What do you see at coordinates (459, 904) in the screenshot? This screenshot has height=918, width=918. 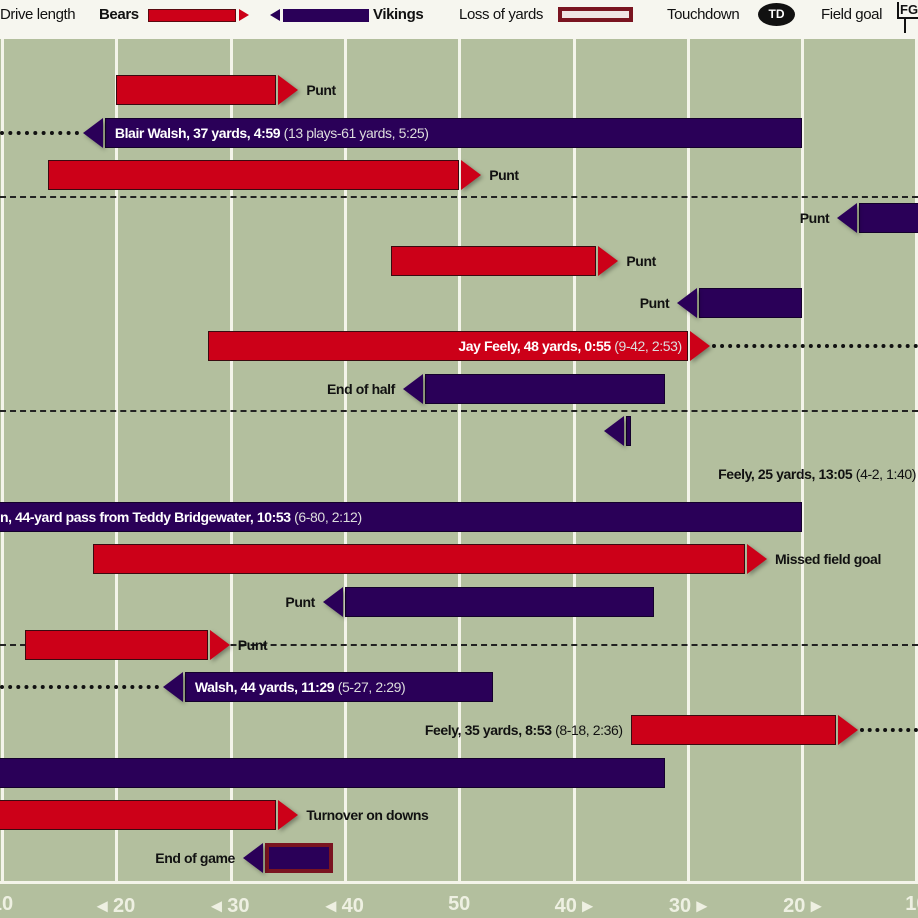 I see `tick-label: 50` at bounding box center [459, 904].